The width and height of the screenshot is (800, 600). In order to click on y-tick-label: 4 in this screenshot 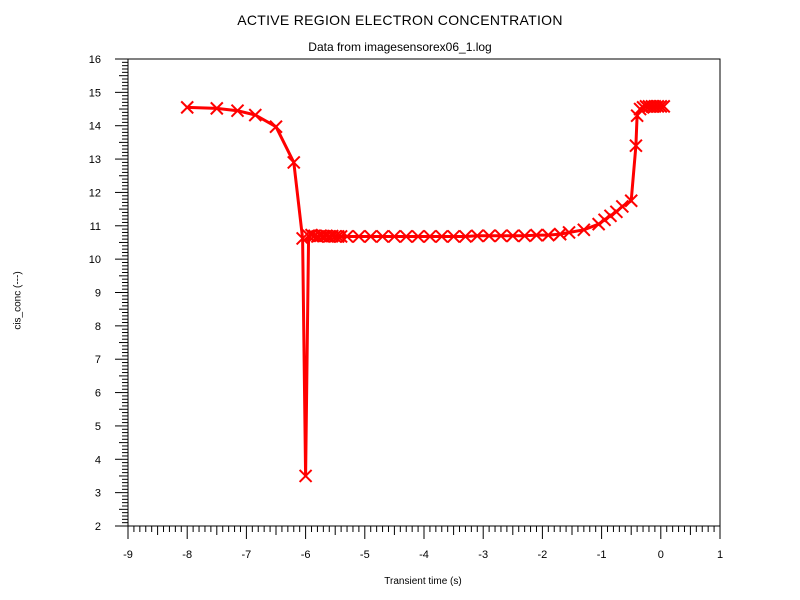, I will do `click(98, 460)`.